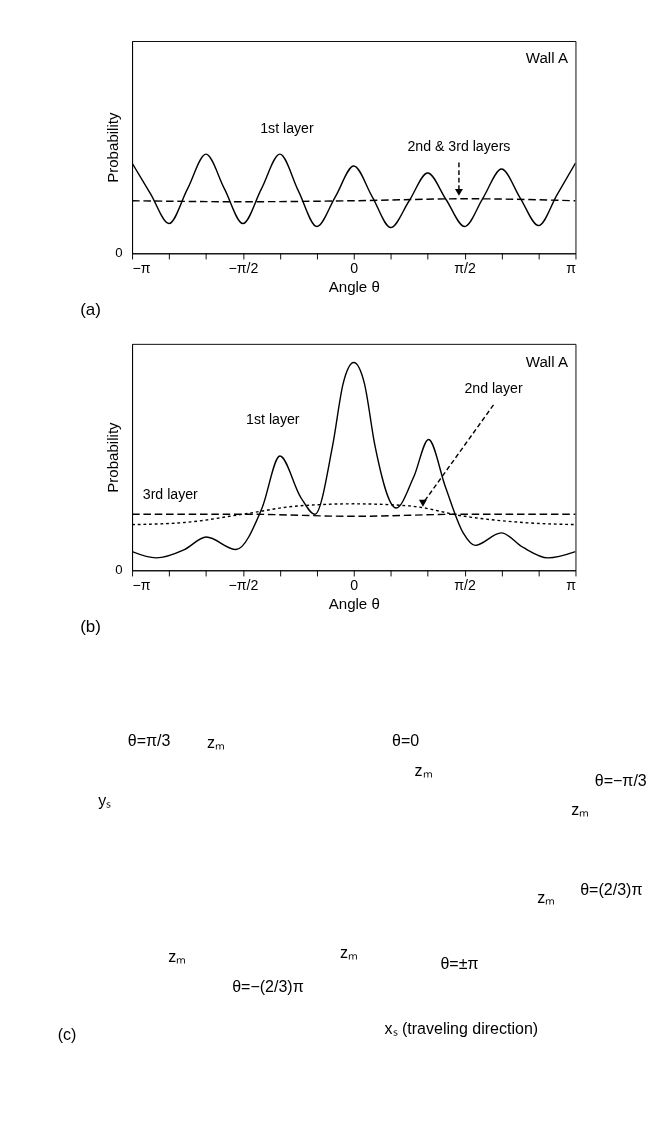  What do you see at coordinates (268, 986) in the screenshot?
I see `text: θ=−(2/3)π` at bounding box center [268, 986].